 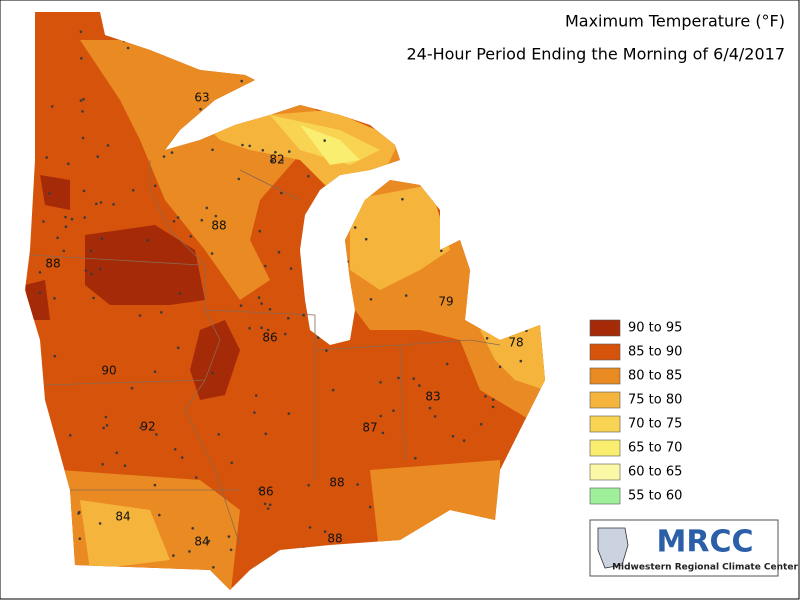 I want to click on legend-swatch, so click(x=605, y=376).